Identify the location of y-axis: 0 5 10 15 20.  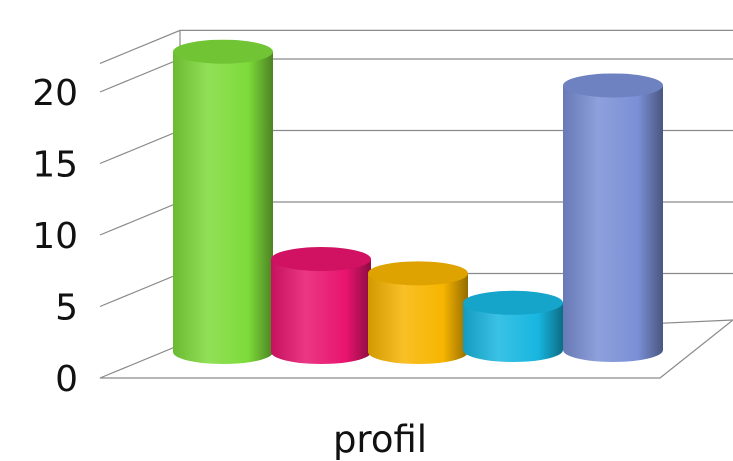
(55, 236).